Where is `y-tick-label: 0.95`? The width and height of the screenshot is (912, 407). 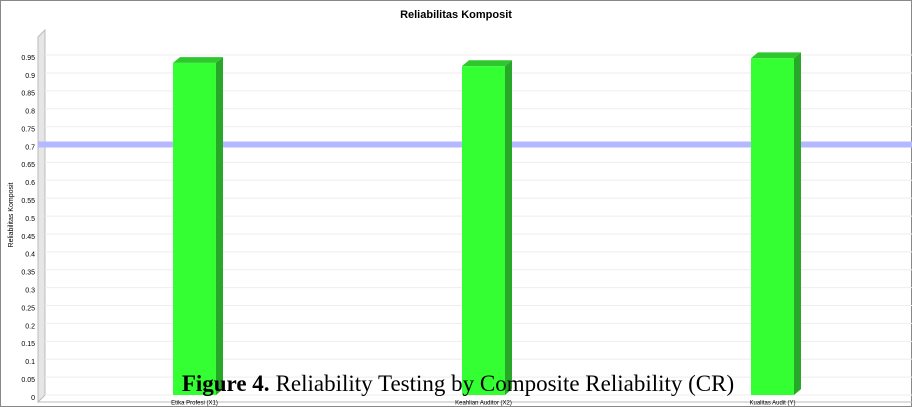 y-tick-label: 0.95 is located at coordinates (28, 58).